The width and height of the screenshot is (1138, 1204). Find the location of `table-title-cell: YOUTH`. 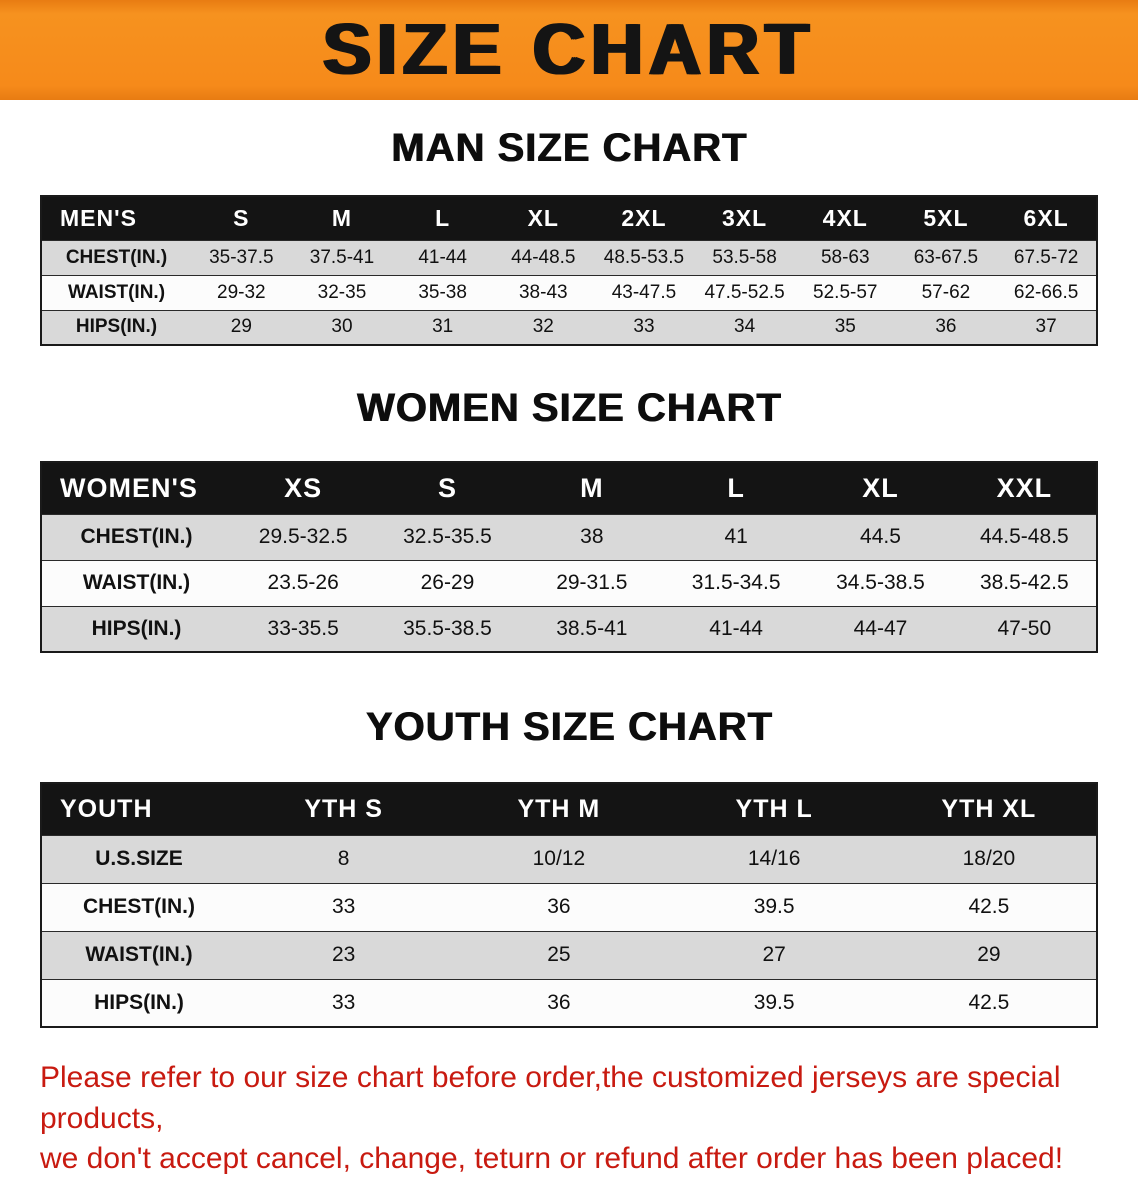

table-title-cell: YOUTH is located at coordinates (138, 809).